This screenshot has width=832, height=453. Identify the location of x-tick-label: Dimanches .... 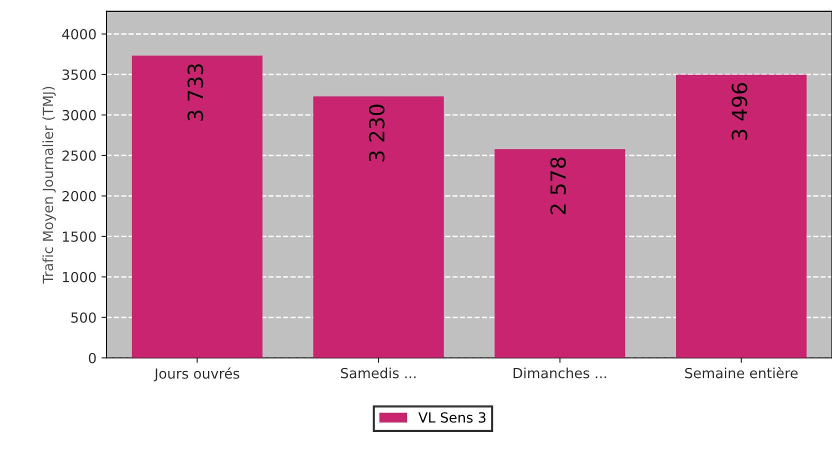
(560, 373).